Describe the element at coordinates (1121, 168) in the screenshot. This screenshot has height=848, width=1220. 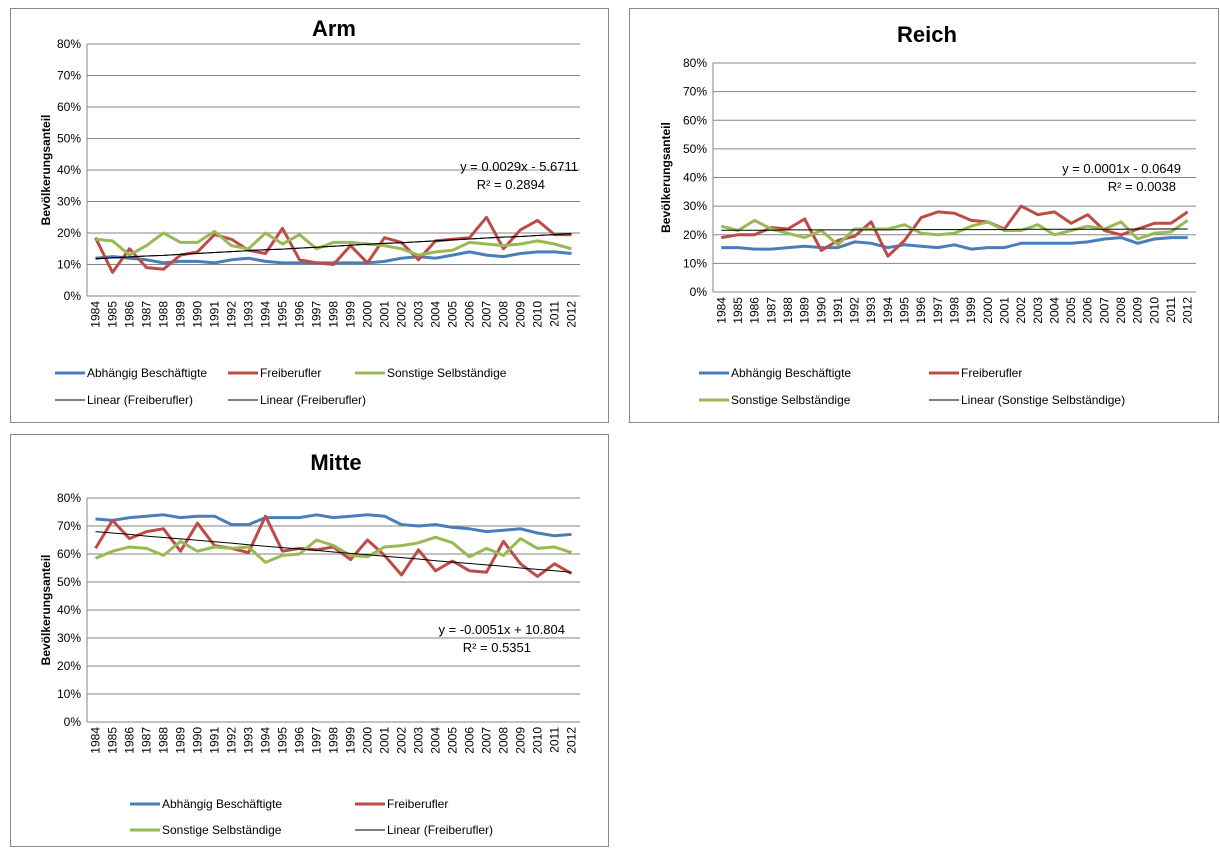
I see `trend-annotation: y = 0.0001x - 0.0649` at that location.